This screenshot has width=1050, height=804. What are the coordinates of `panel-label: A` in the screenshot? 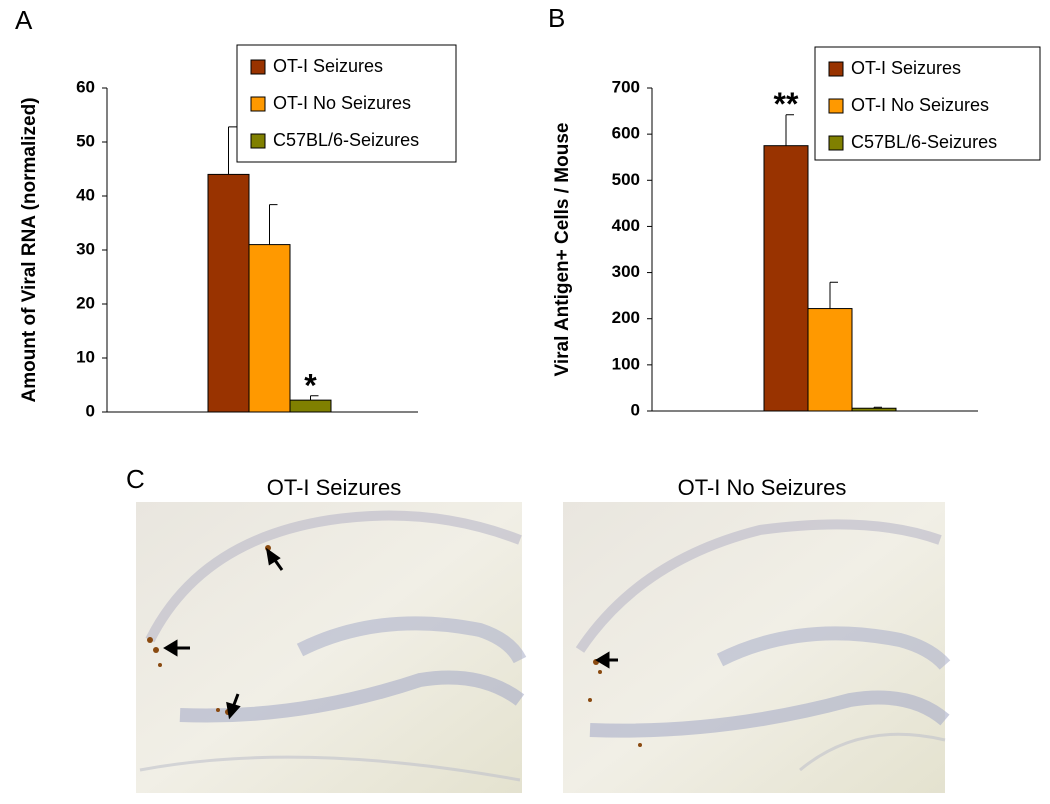 It's located at (24, 20).